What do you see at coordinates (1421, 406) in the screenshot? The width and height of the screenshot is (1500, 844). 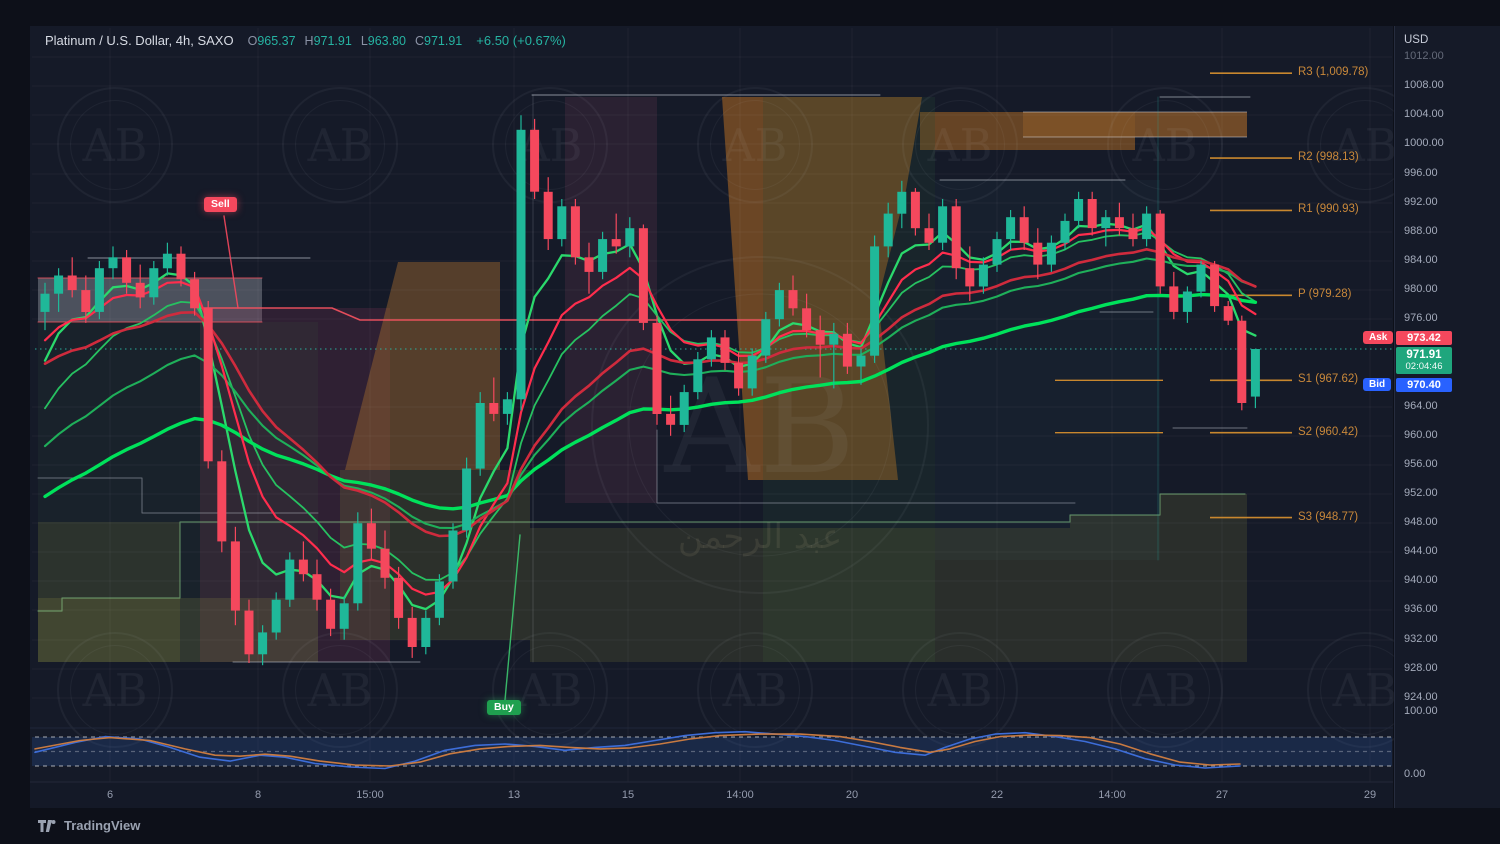 I see `price-tick: 964.00` at bounding box center [1421, 406].